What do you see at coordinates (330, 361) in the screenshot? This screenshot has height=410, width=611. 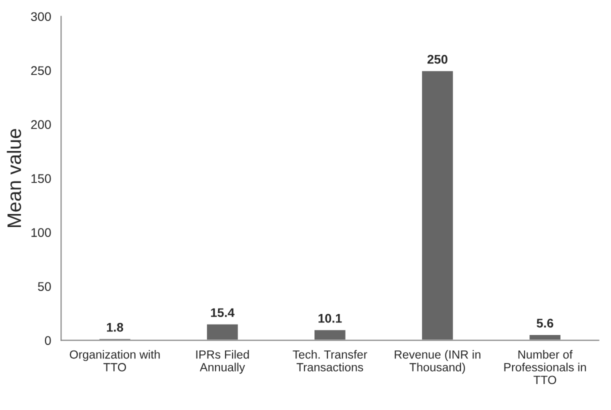 I see `x-tick-label: Tech. Transfer Transactions` at bounding box center [330, 361].